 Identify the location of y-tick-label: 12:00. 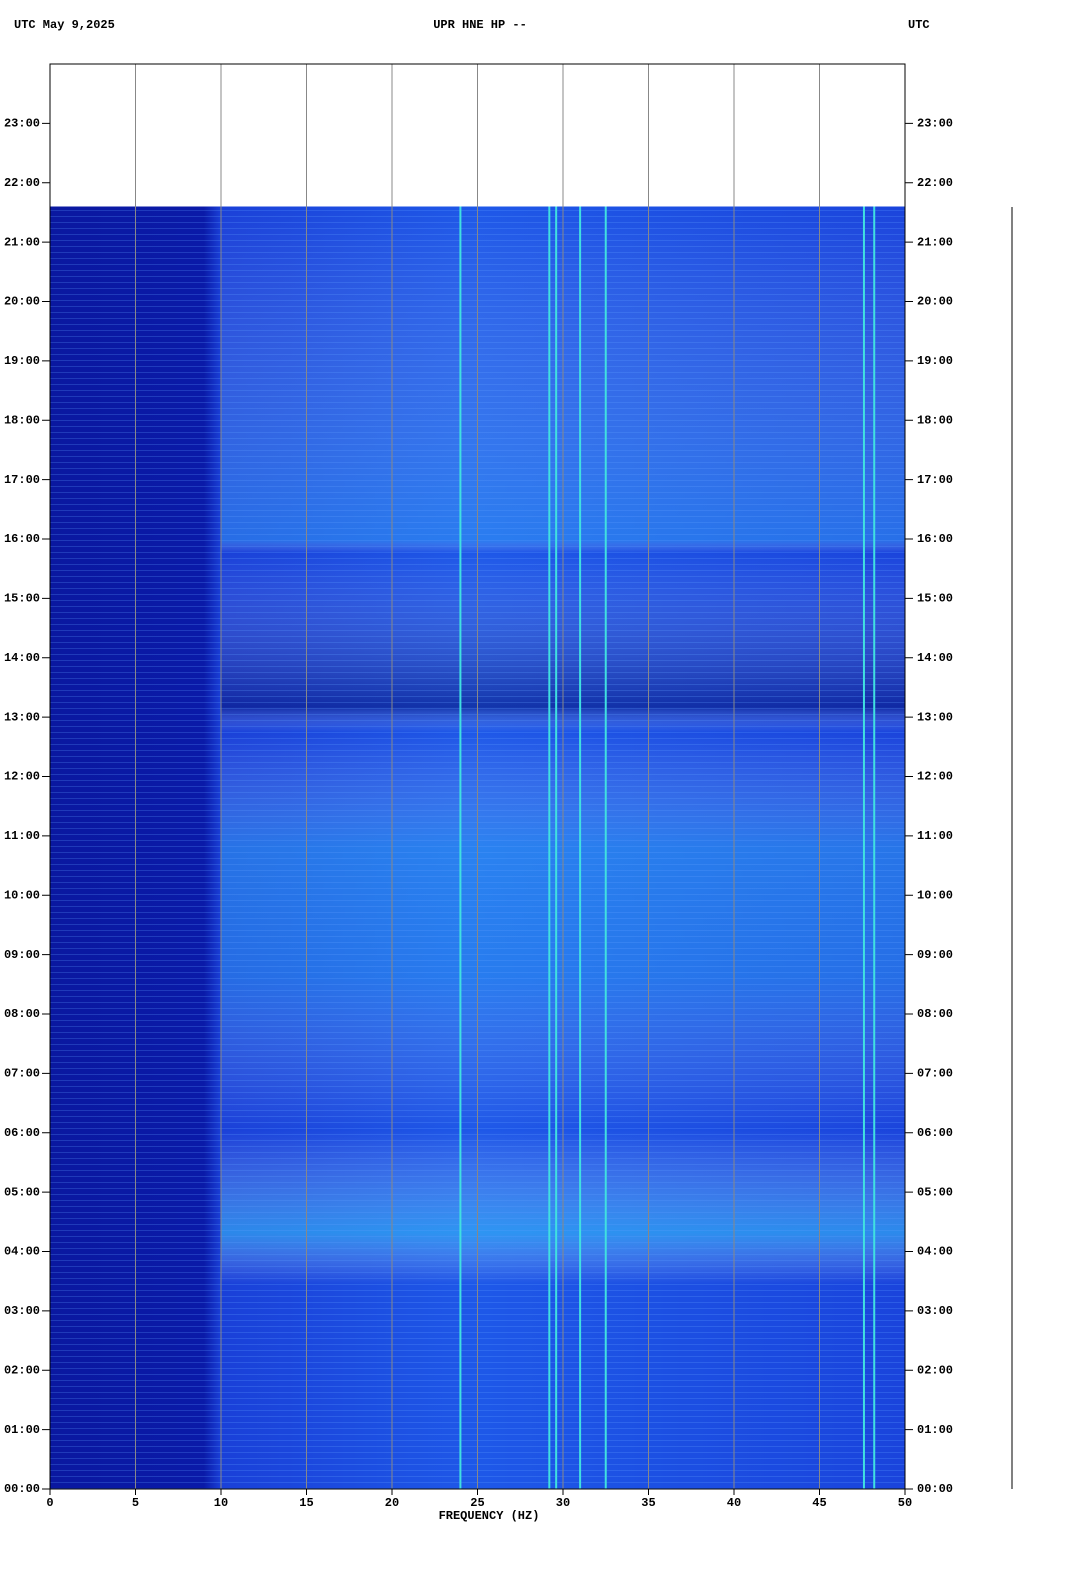
(22, 777).